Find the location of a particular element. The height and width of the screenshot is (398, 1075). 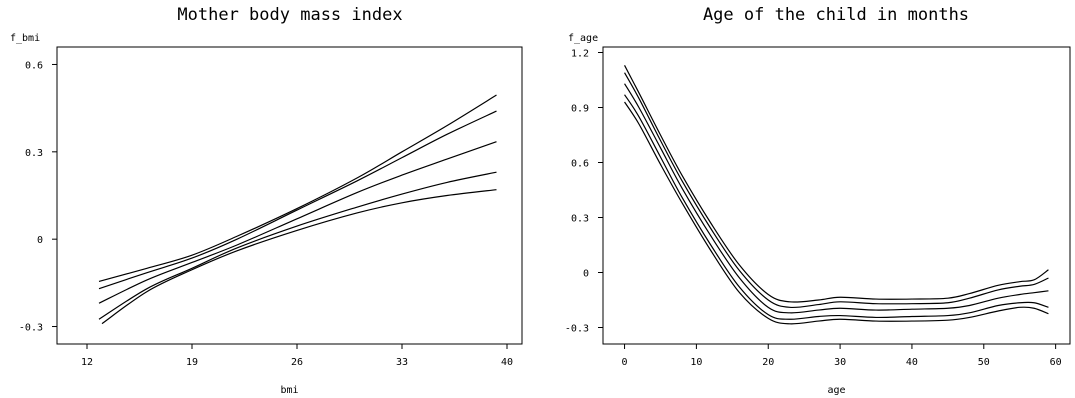

y-axis-label: f_age is located at coordinates (583, 38).